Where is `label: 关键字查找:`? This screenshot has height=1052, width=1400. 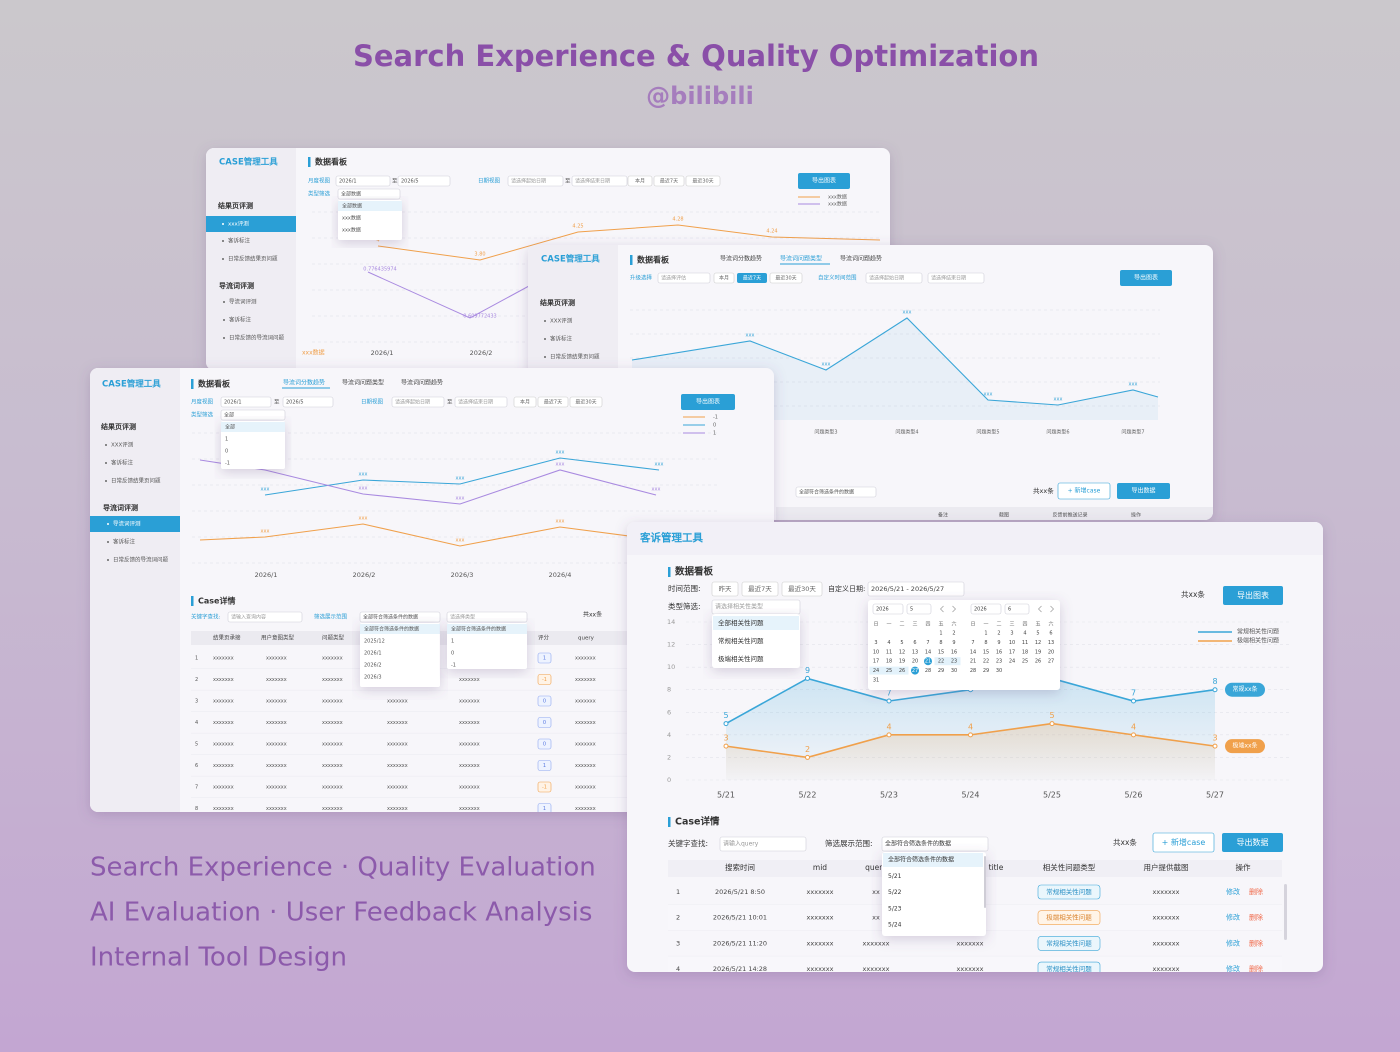
label: 关键字查找: is located at coordinates (206, 617).